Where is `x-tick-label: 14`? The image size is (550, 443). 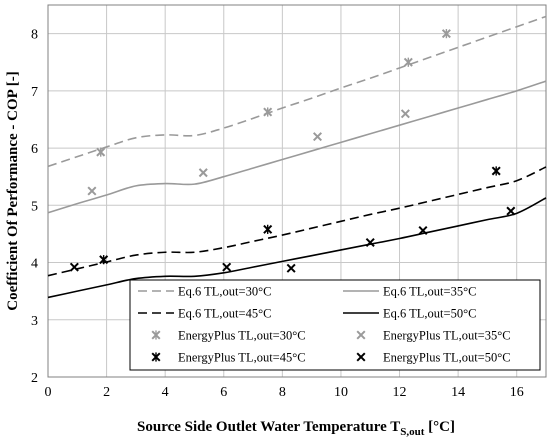 x-tick-label: 14 is located at coordinates (458, 392).